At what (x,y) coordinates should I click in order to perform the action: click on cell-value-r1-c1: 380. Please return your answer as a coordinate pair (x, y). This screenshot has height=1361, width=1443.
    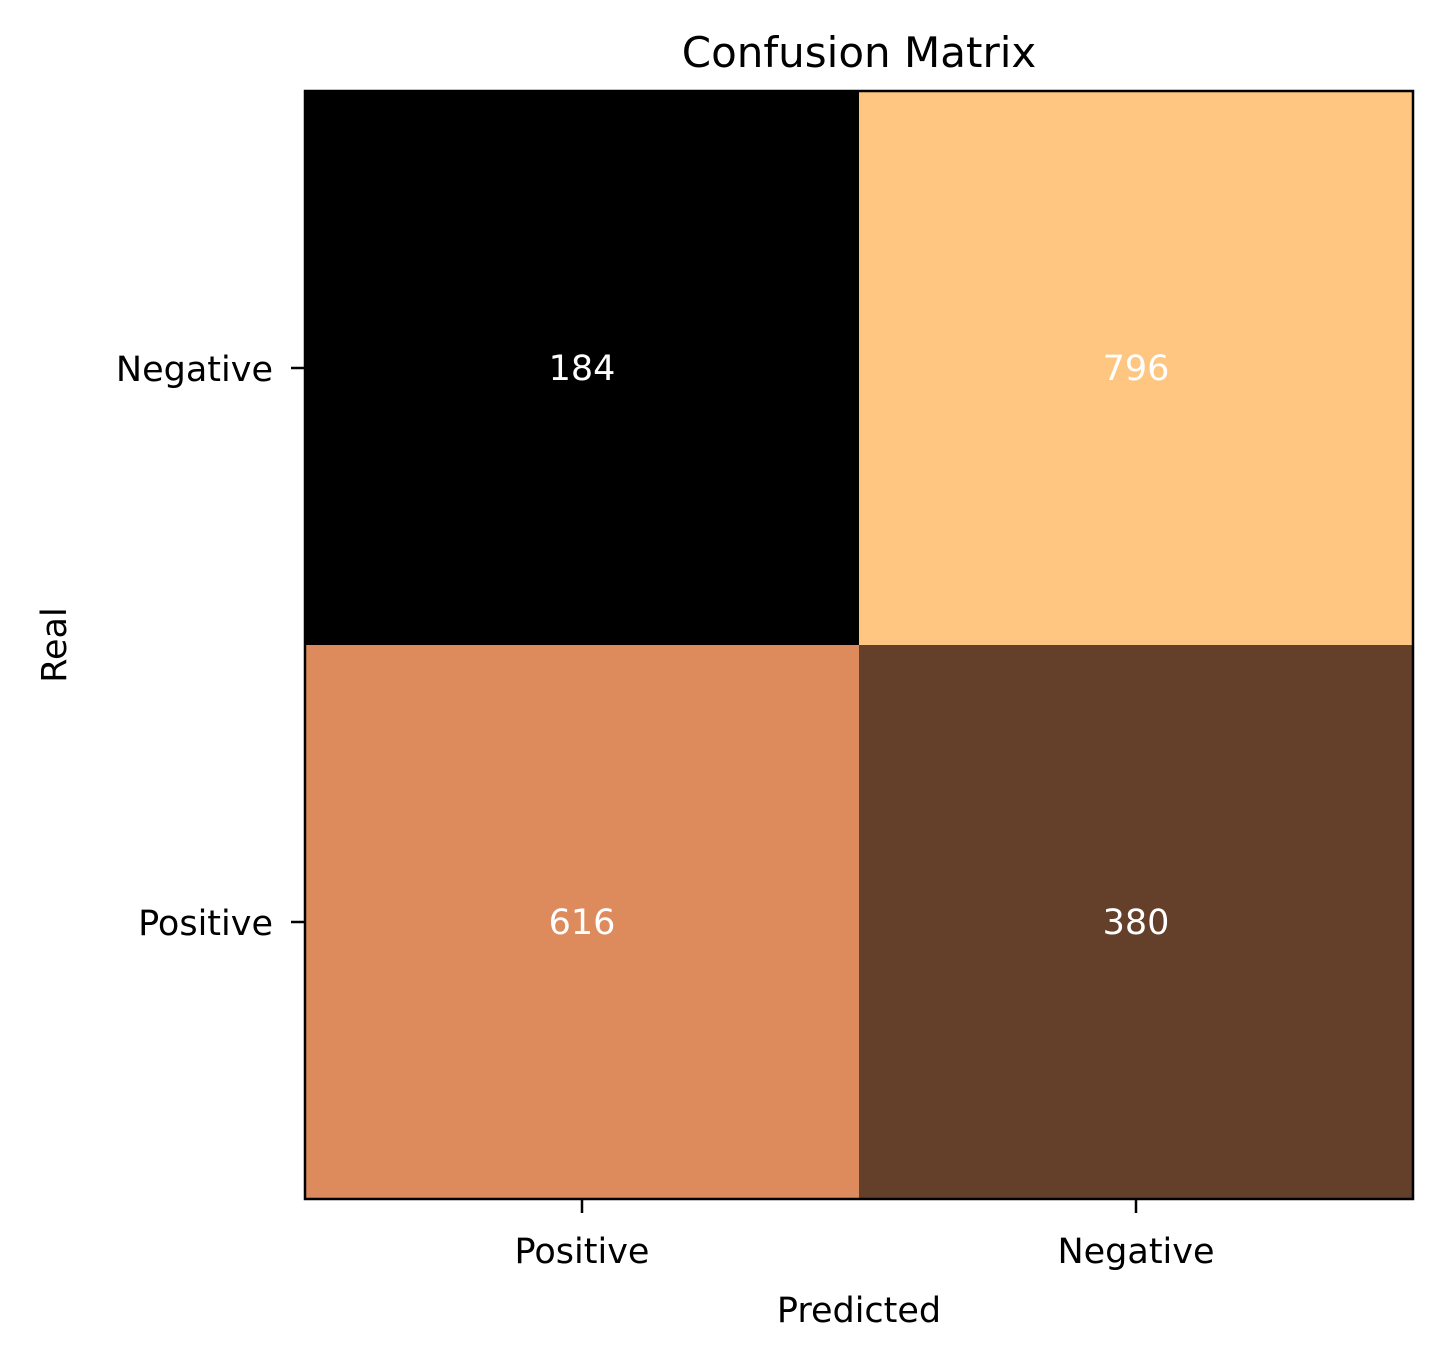
    Looking at the image, I should click on (1136, 923).